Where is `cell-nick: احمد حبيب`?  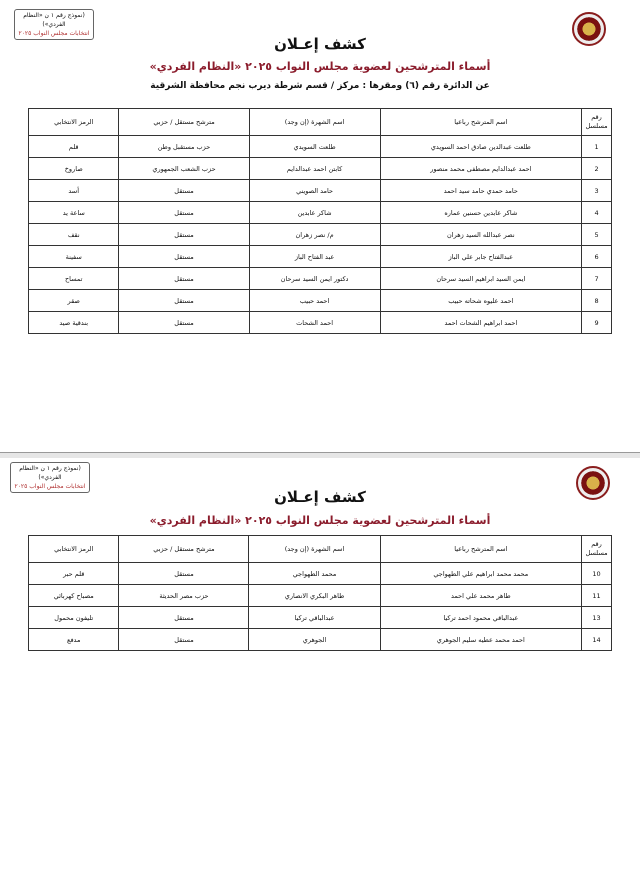 cell-nick: احمد حبيب is located at coordinates (314, 300).